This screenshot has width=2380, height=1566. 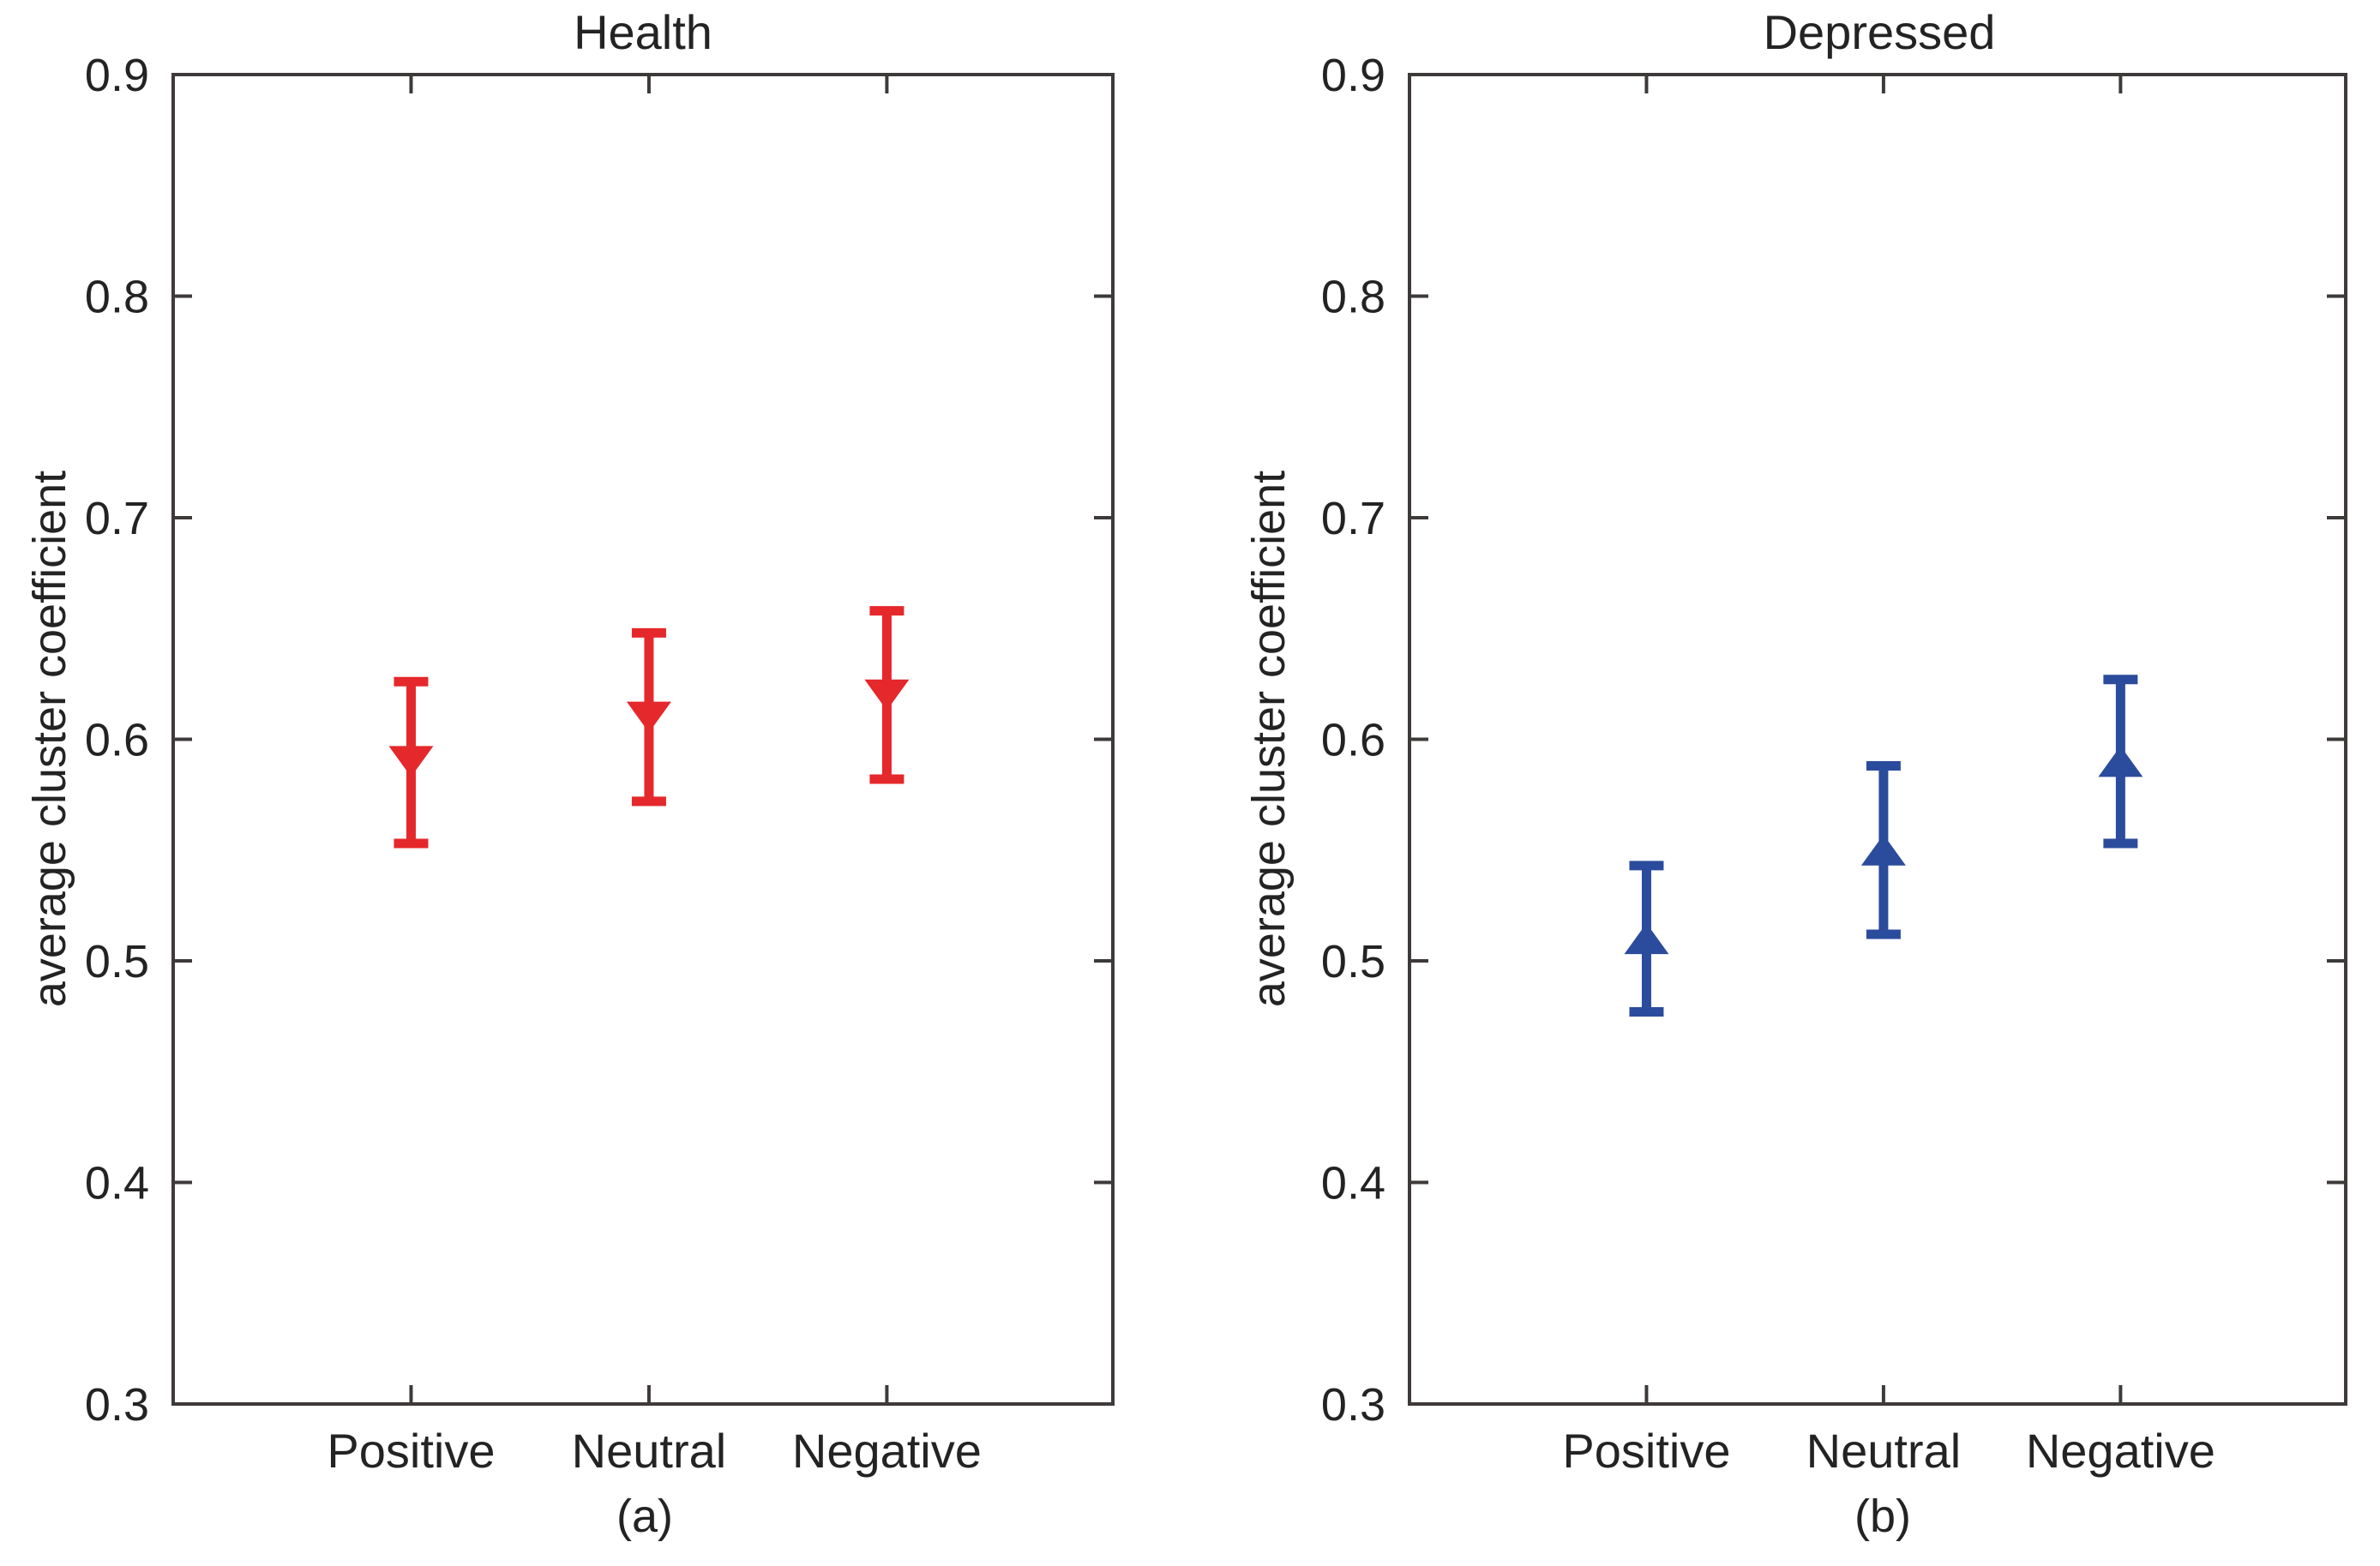 I want to click on triangle-up-marker-negative, so click(x=2121, y=761).